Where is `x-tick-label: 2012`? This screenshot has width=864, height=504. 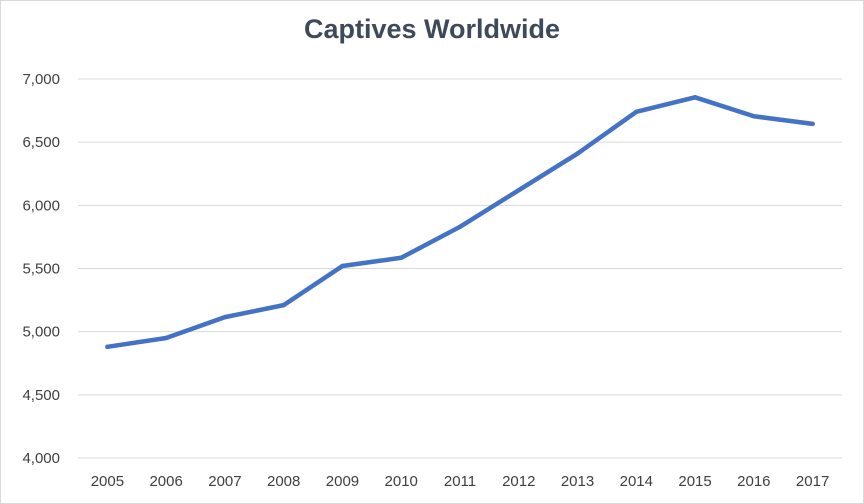 x-tick-label: 2012 is located at coordinates (518, 481).